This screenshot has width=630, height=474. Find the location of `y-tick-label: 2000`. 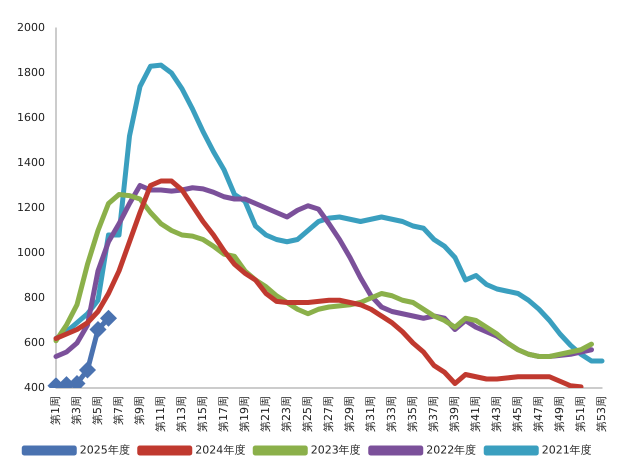

y-tick-label: 2000 is located at coordinates (30, 27).